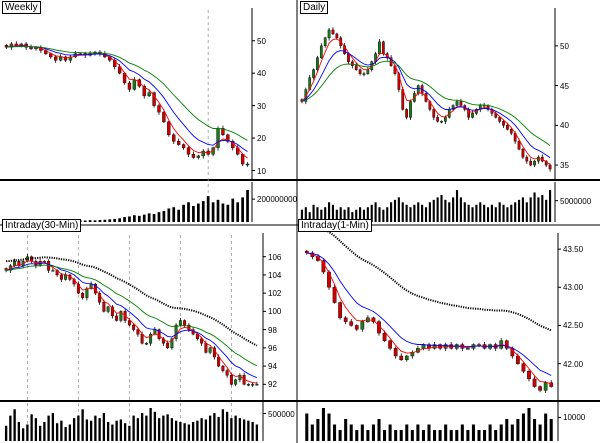 The height and width of the screenshot is (443, 600). What do you see at coordinates (261, 41) in the screenshot?
I see `weekly-price-tick-label: 50` at bounding box center [261, 41].